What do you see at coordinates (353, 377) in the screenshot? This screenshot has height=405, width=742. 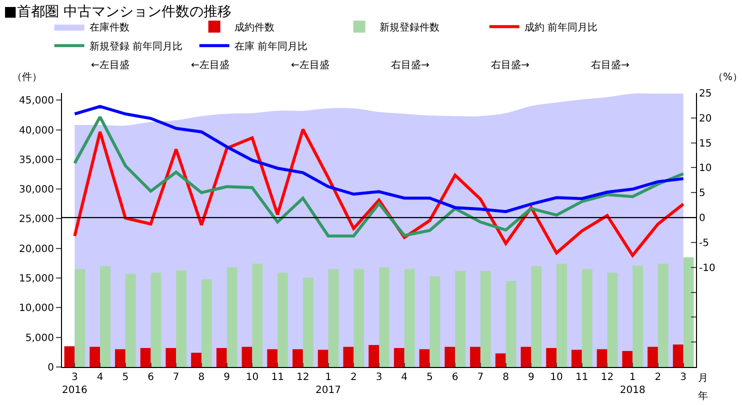 I see `x-tick-label: 2` at bounding box center [353, 377].